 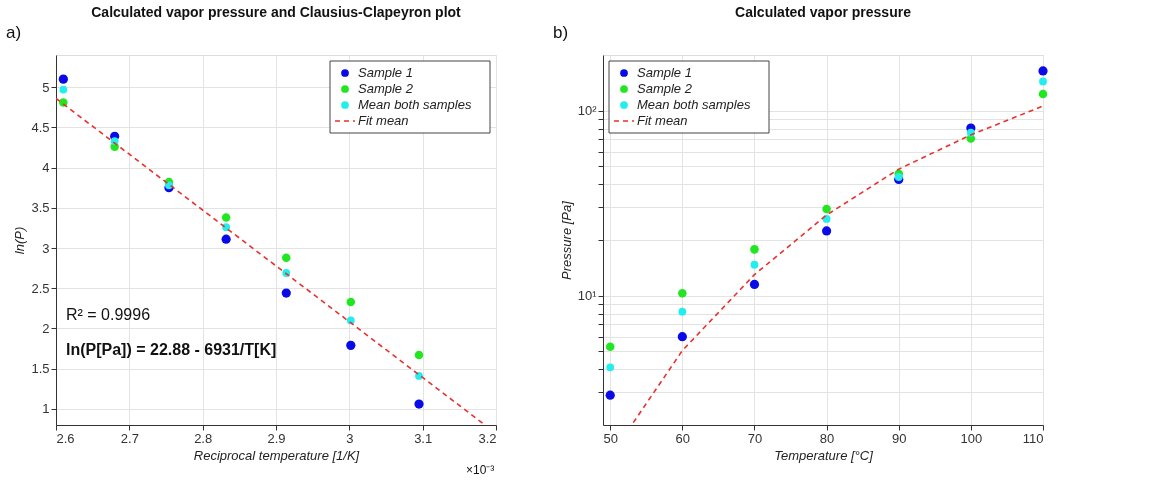 What do you see at coordinates (566, 240) in the screenshot?
I see `y-axis-title: Pressure [Pa]` at bounding box center [566, 240].